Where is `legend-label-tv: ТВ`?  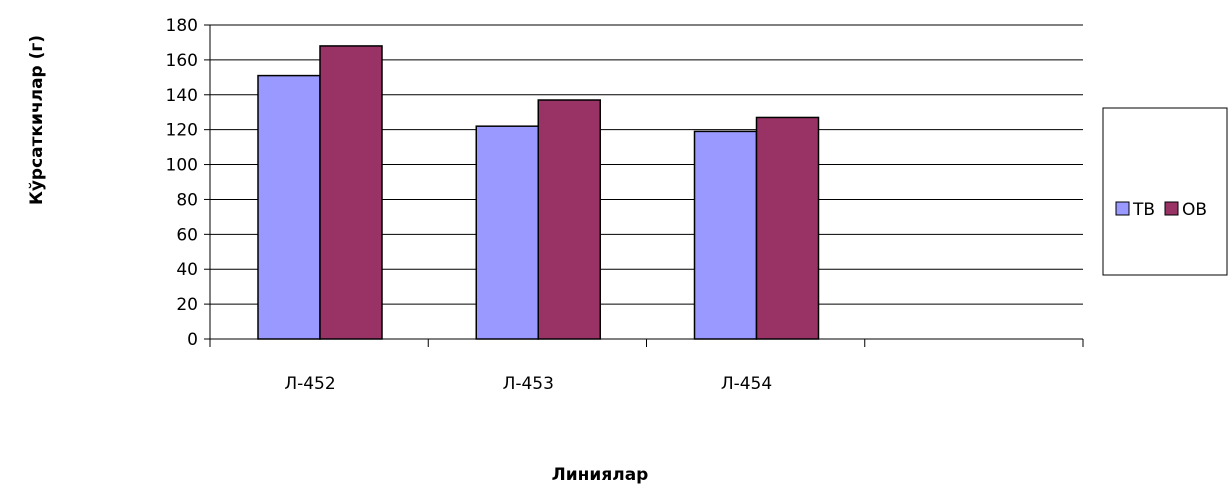
legend-label-tv: ТВ is located at coordinates (1143, 210).